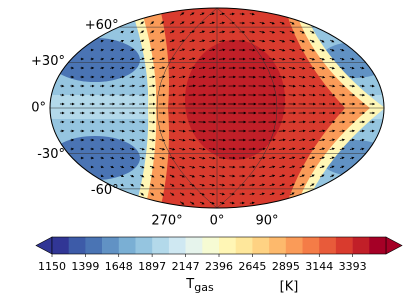  What do you see at coordinates (319, 266) in the screenshot?
I see `colorbar-tick-label: 3144` at bounding box center [319, 266].